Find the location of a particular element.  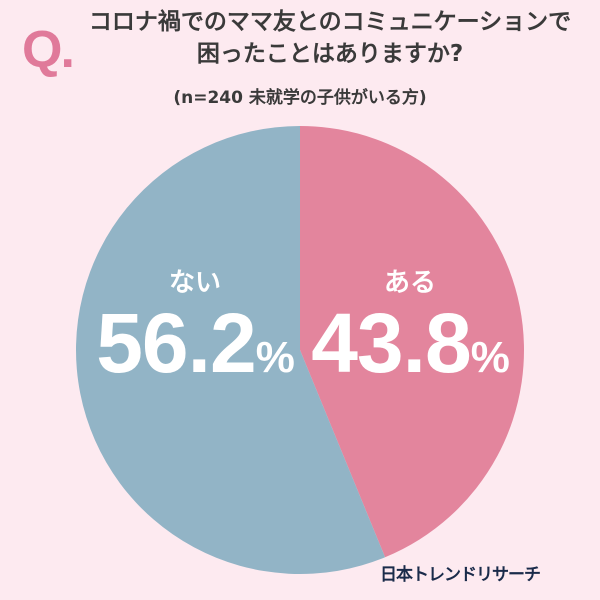

label-nai-category: ない is located at coordinates (194, 283).